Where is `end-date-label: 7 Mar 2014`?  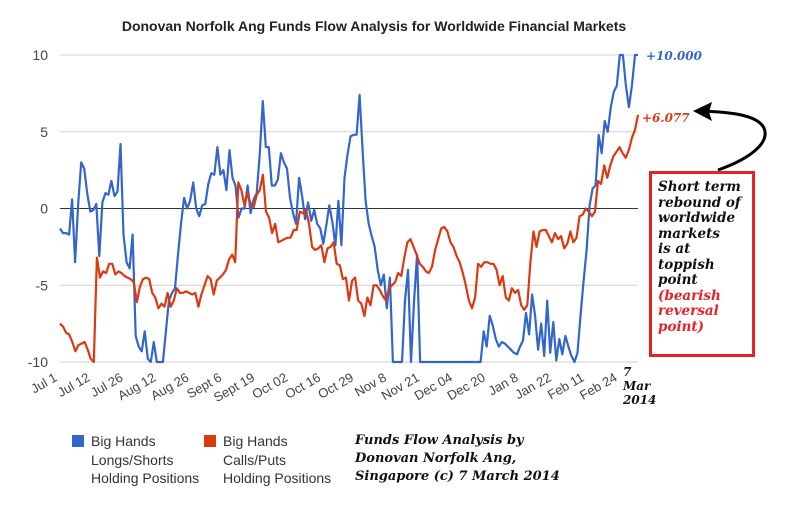
end-date-label: 7 Mar 2014 is located at coordinates (639, 386).